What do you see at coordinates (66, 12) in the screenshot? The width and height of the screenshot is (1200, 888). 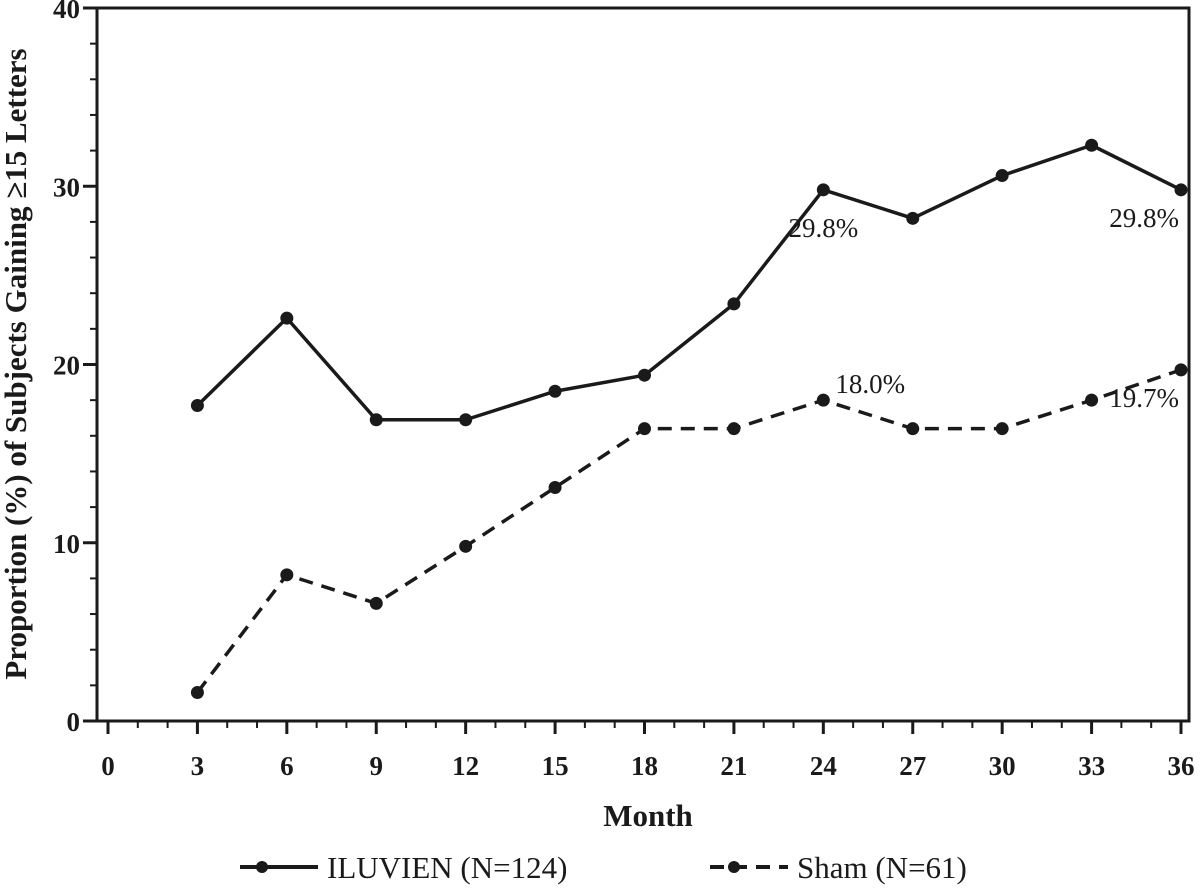 I see `y-tick-label: 40` at bounding box center [66, 12].